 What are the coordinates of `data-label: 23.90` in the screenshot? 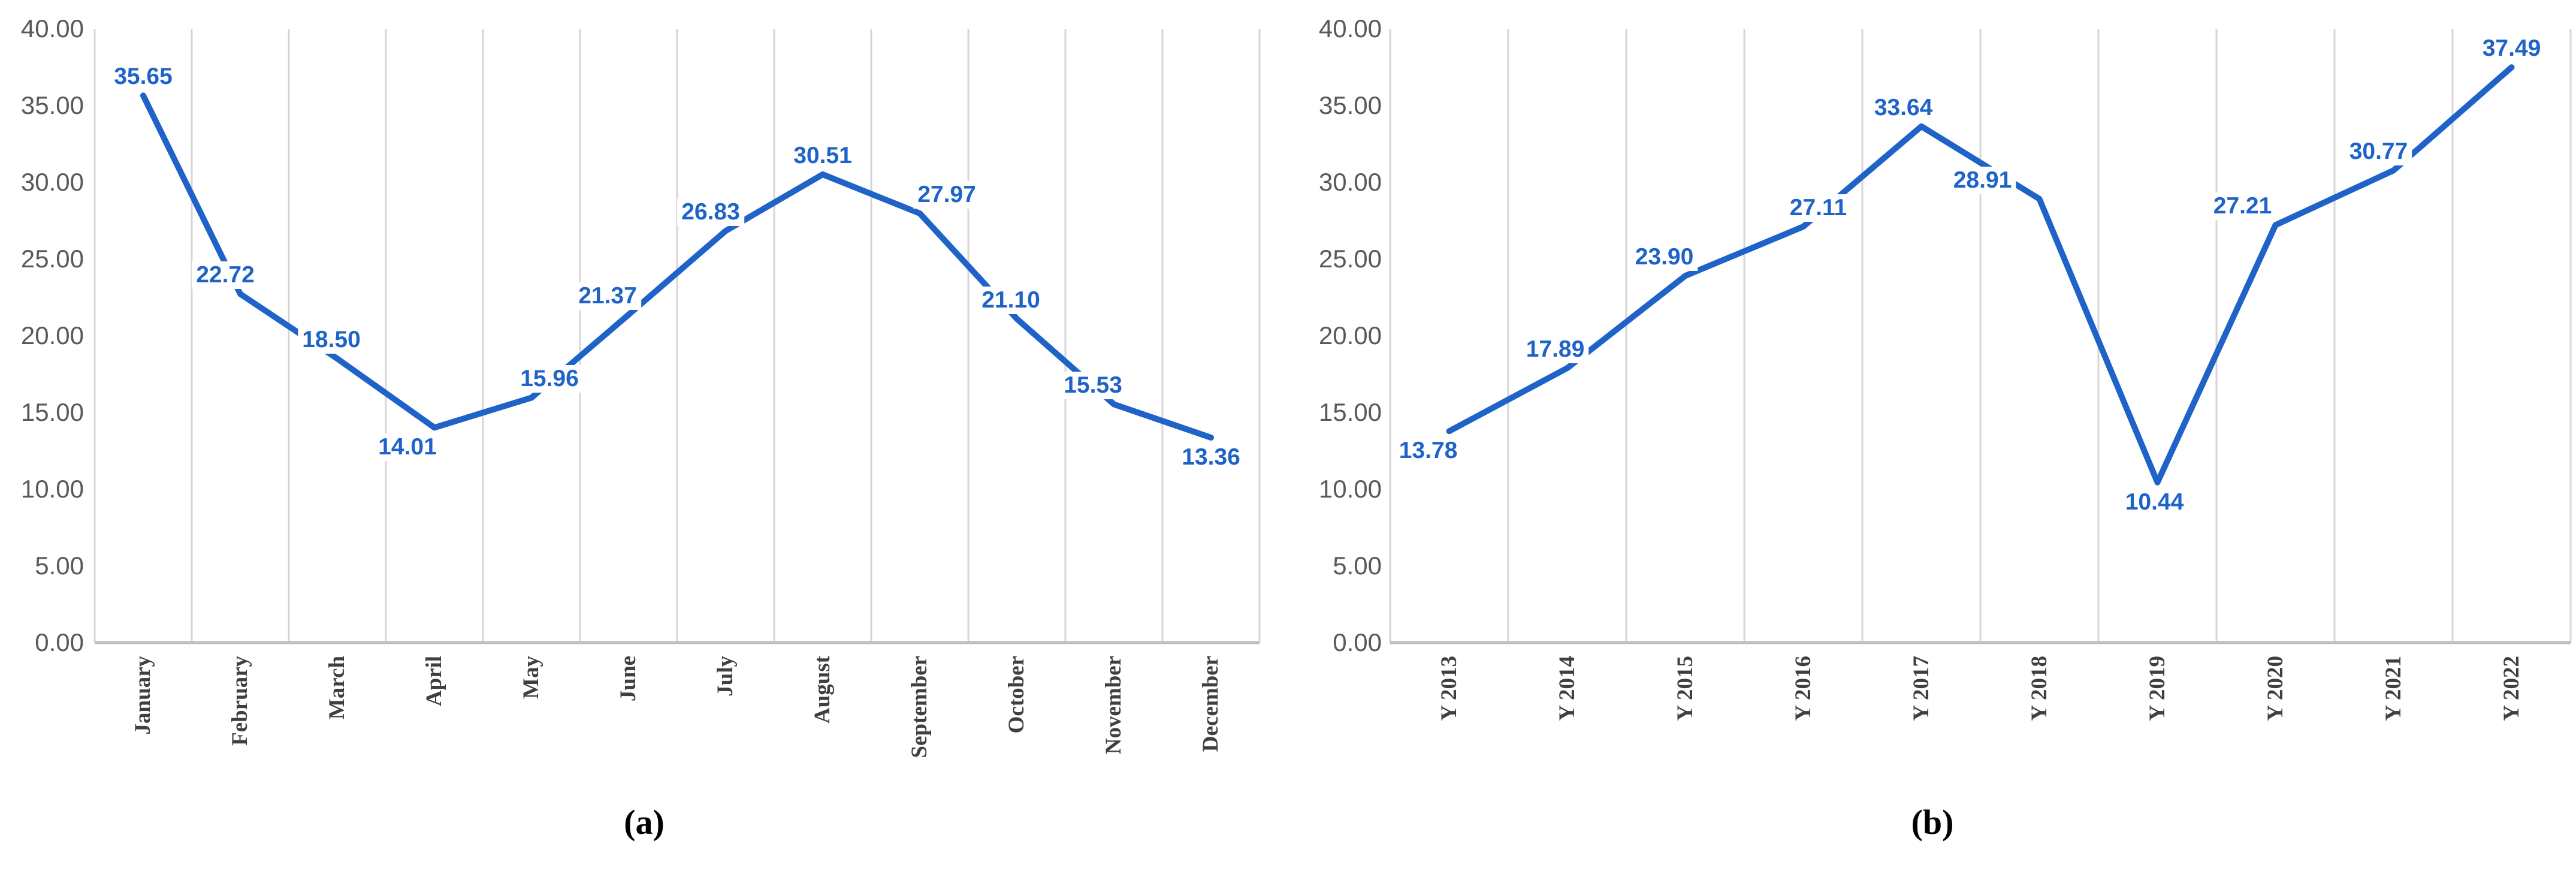 It's located at (1664, 257).